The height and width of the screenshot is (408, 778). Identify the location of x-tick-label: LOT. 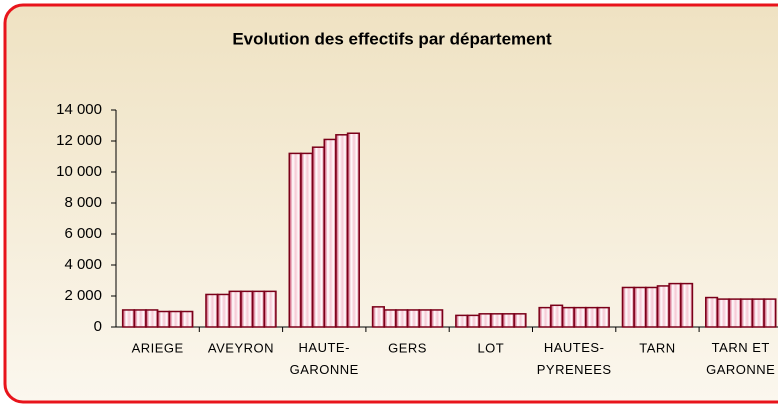
(490, 347).